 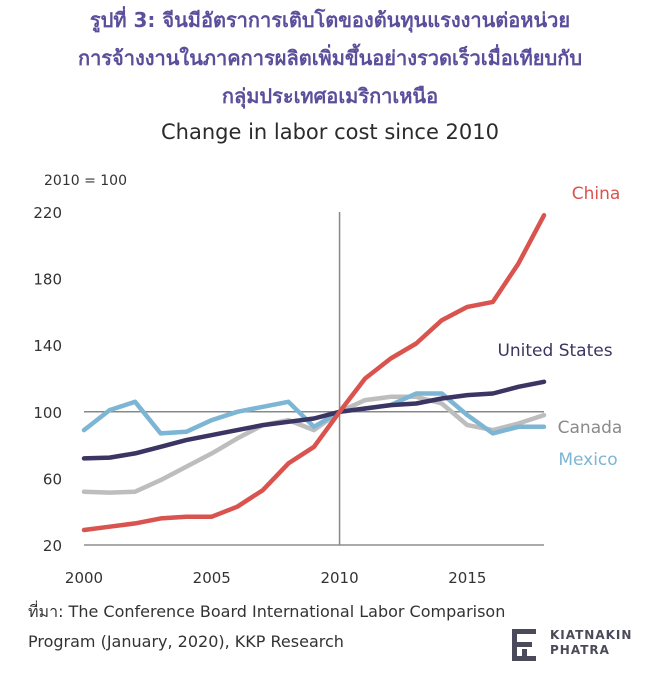 I want to click on series-line-united-states, so click(x=314, y=420).